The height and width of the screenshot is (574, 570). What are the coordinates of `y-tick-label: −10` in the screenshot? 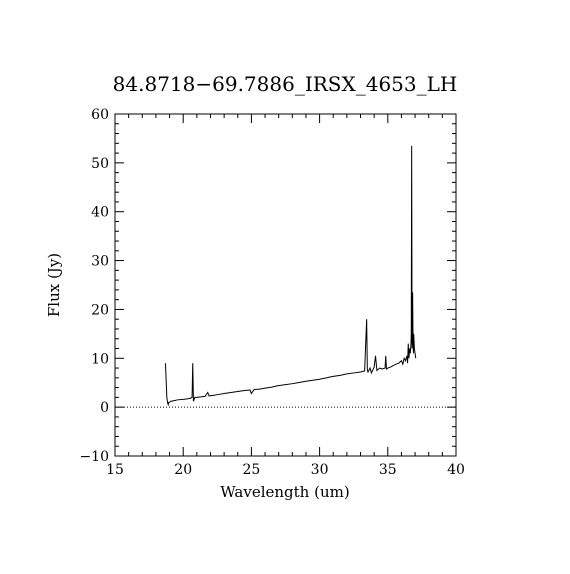 It's located at (94, 457).